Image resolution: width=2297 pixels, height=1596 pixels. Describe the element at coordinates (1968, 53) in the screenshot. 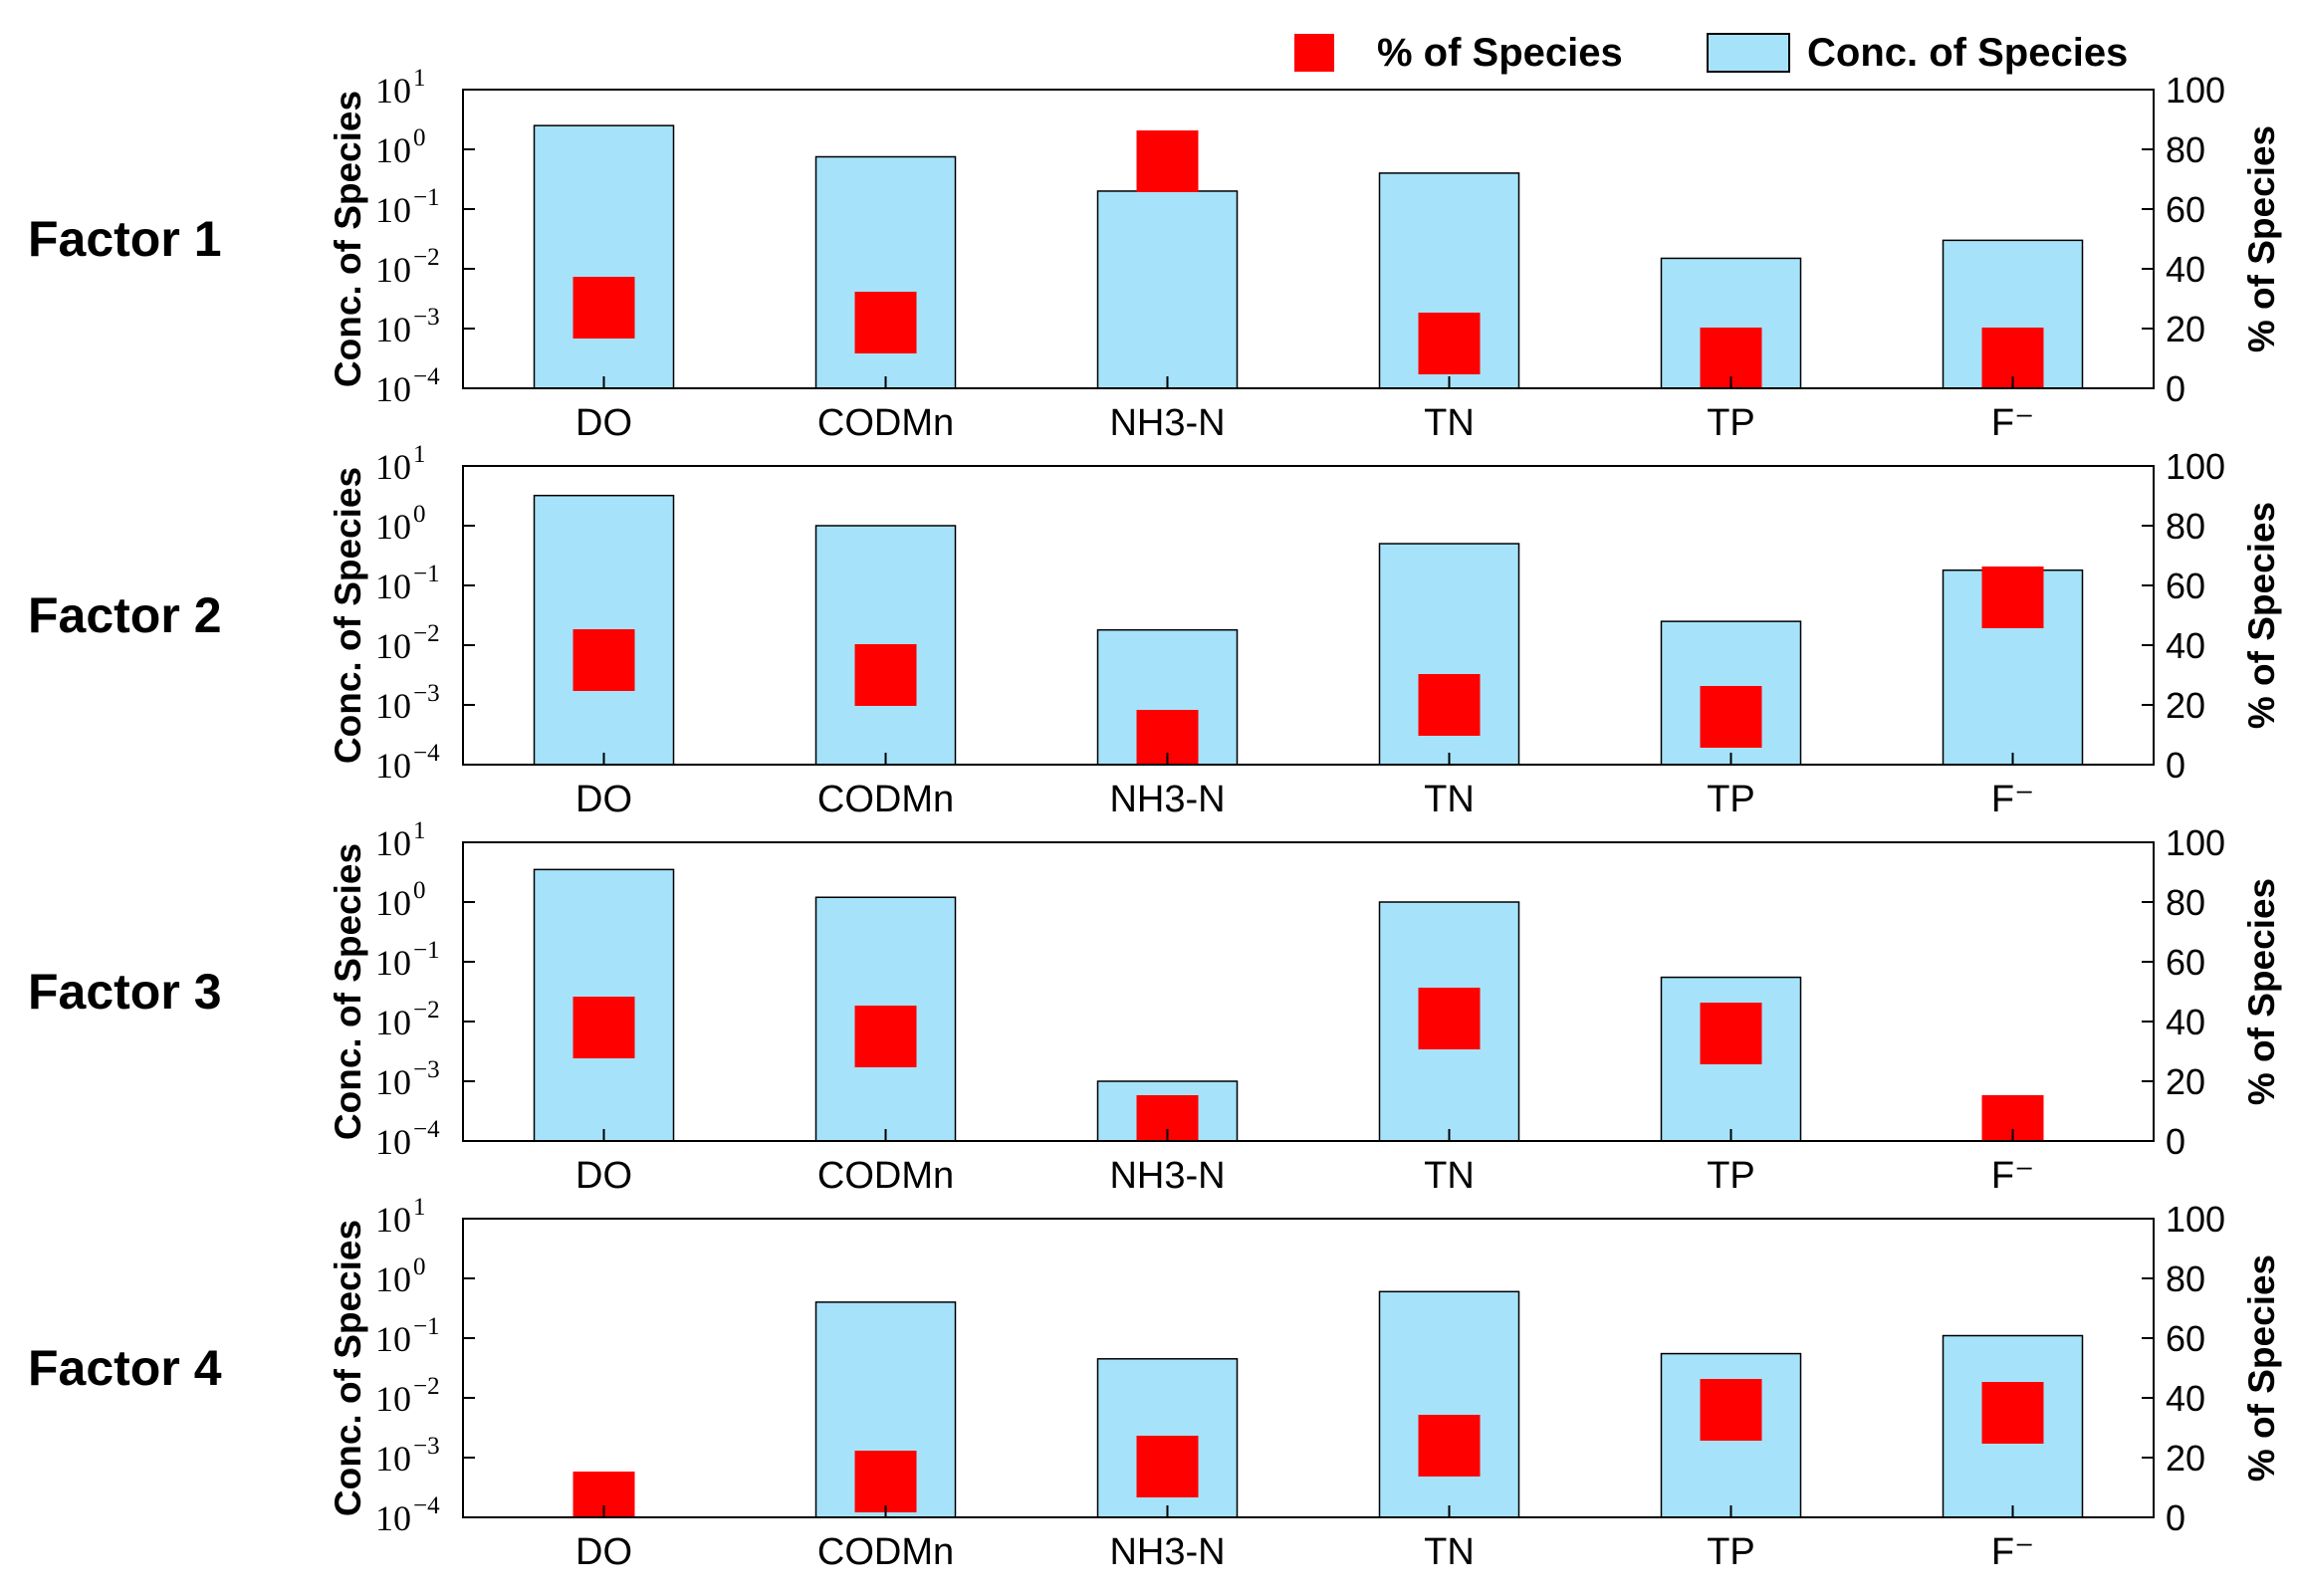

I see `legend-conc-label: Conc. of Species` at that location.